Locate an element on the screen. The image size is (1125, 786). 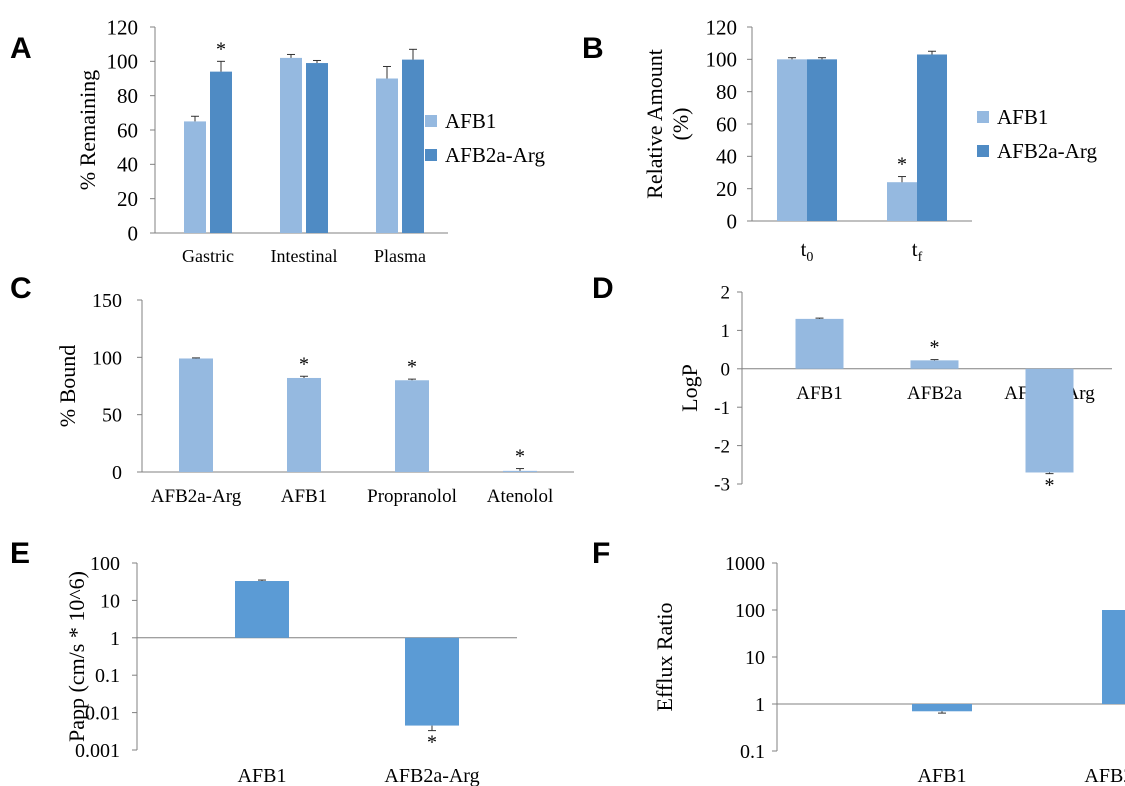
panel-e-tick-label: 100 is located at coordinates (105, 564).